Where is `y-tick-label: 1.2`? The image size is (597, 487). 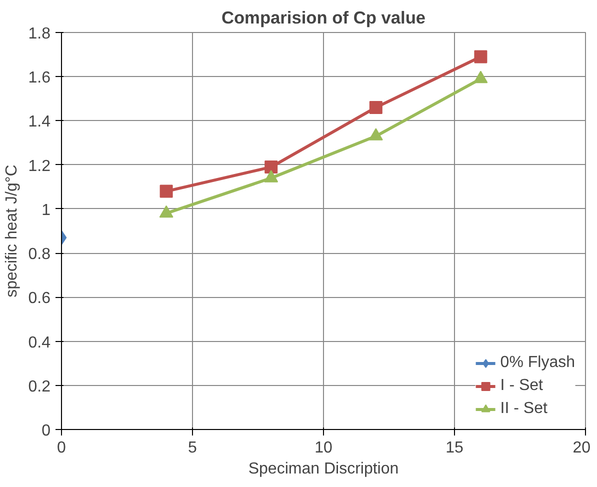
y-tick-label: 1.2 is located at coordinates (39, 166).